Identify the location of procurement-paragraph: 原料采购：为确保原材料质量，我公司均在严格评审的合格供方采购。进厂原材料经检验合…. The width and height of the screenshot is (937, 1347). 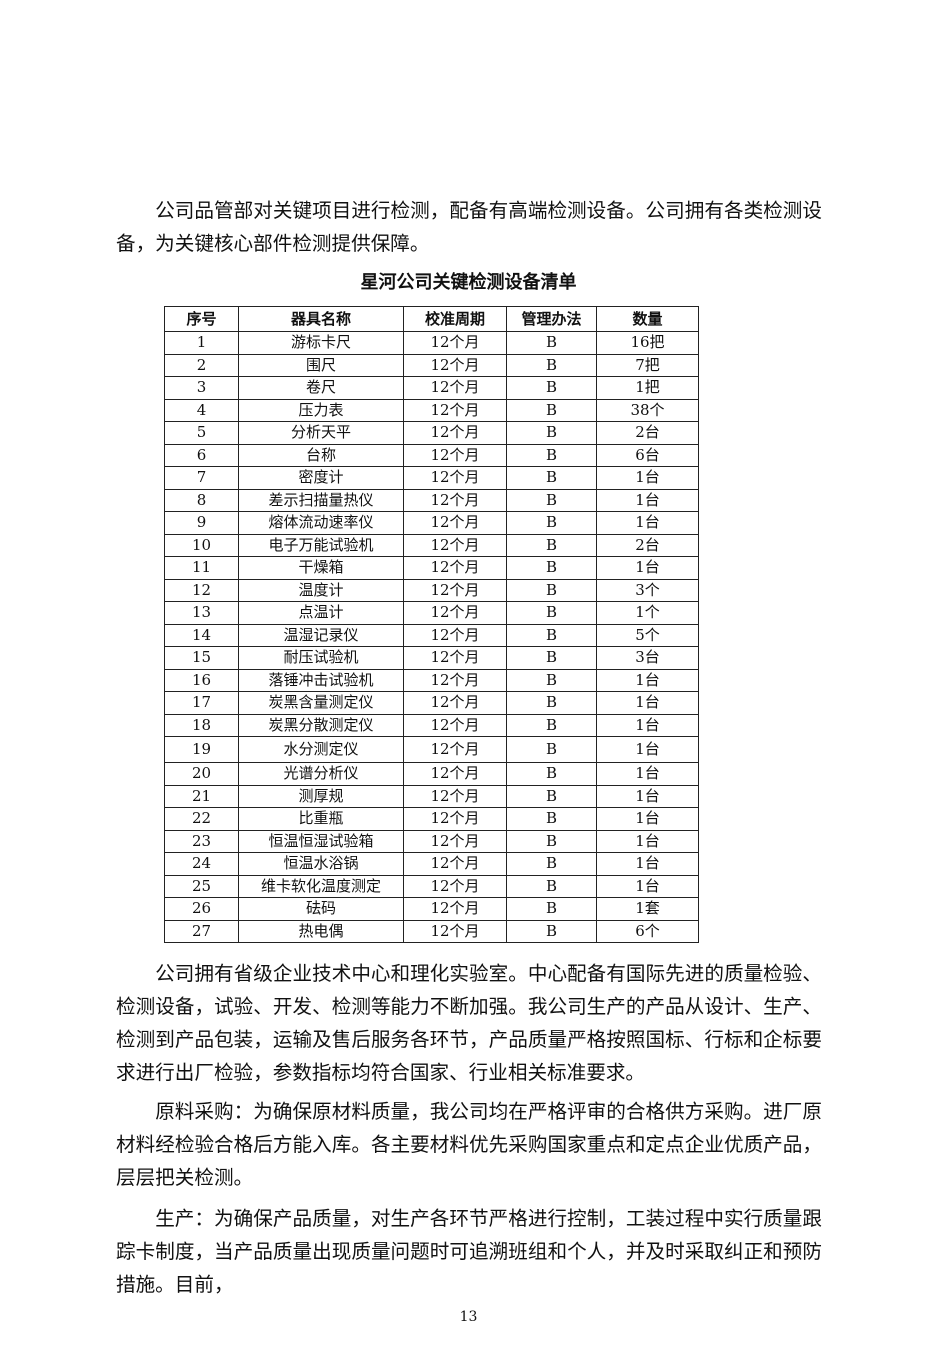
(469, 1144).